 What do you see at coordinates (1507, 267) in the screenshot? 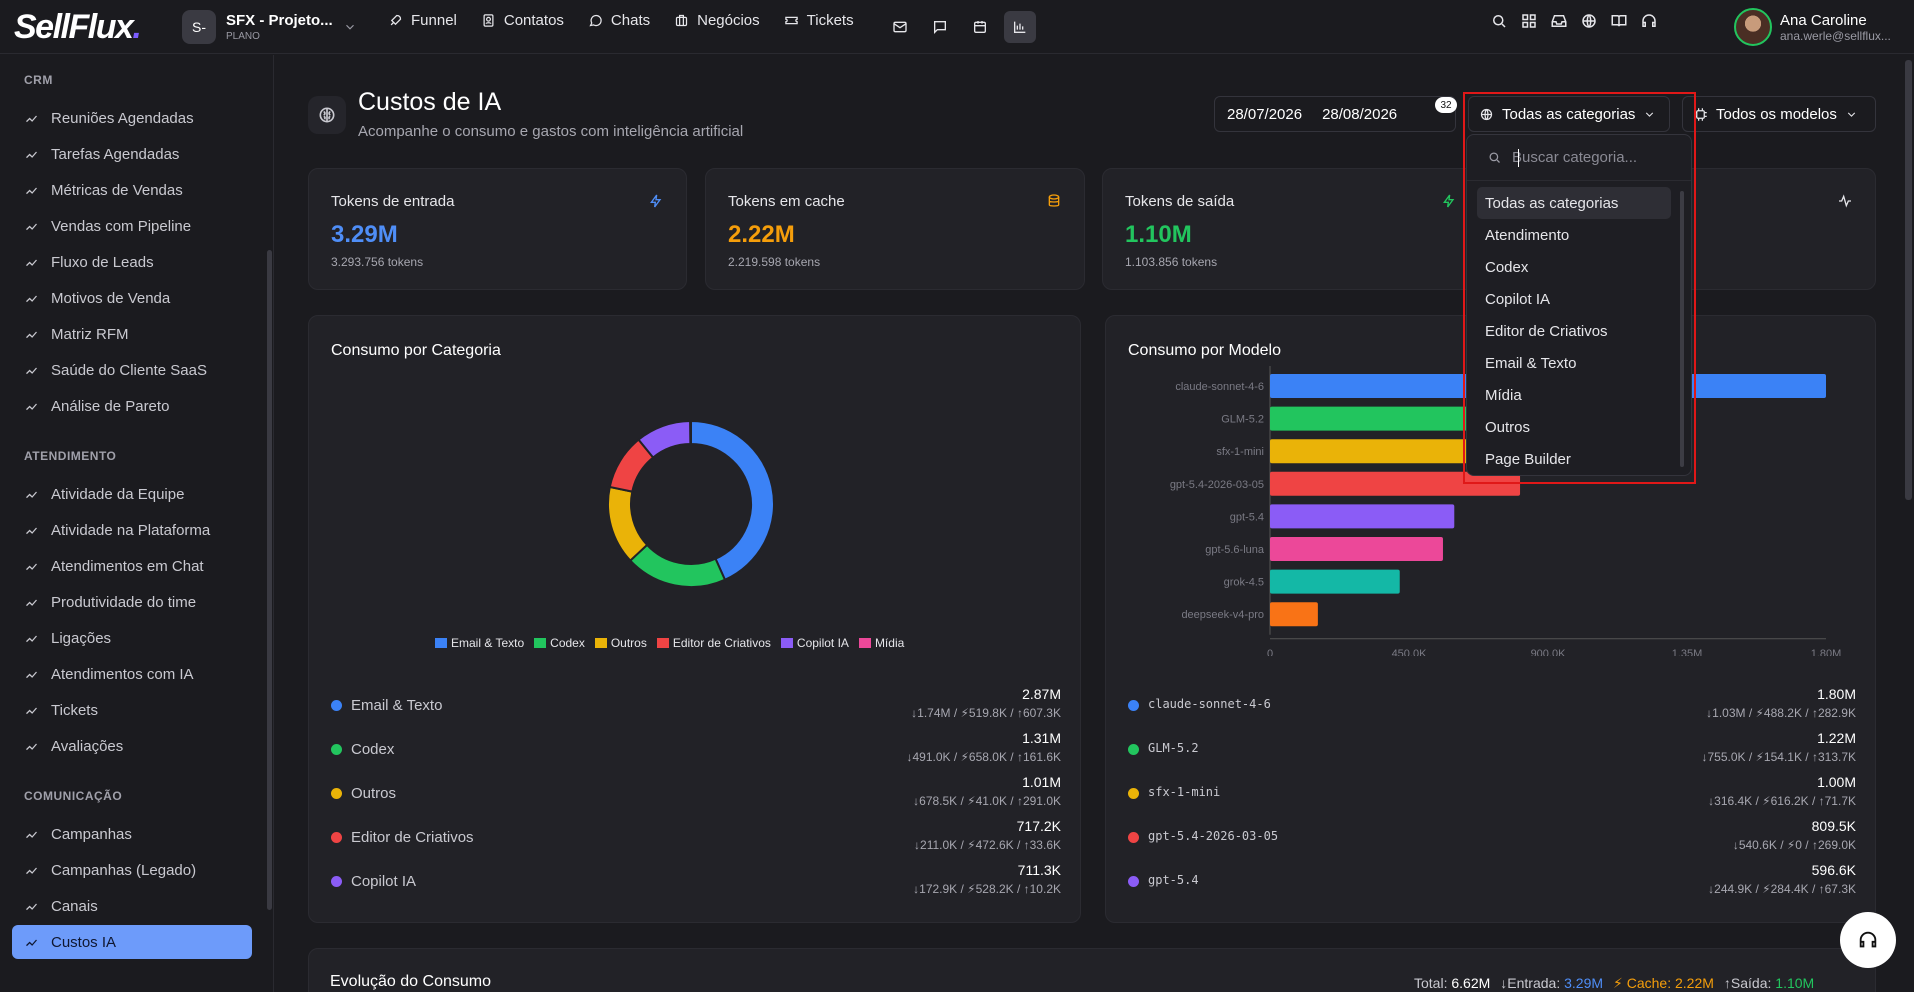
I see `dropdown-option: Codex` at bounding box center [1507, 267].